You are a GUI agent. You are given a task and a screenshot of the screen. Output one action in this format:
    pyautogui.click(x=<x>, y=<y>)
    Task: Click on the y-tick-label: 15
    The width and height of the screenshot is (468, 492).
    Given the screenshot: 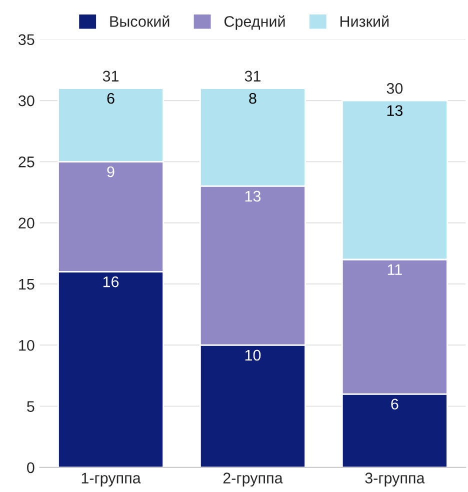 What is the action you would take?
    pyautogui.click(x=26, y=284)
    